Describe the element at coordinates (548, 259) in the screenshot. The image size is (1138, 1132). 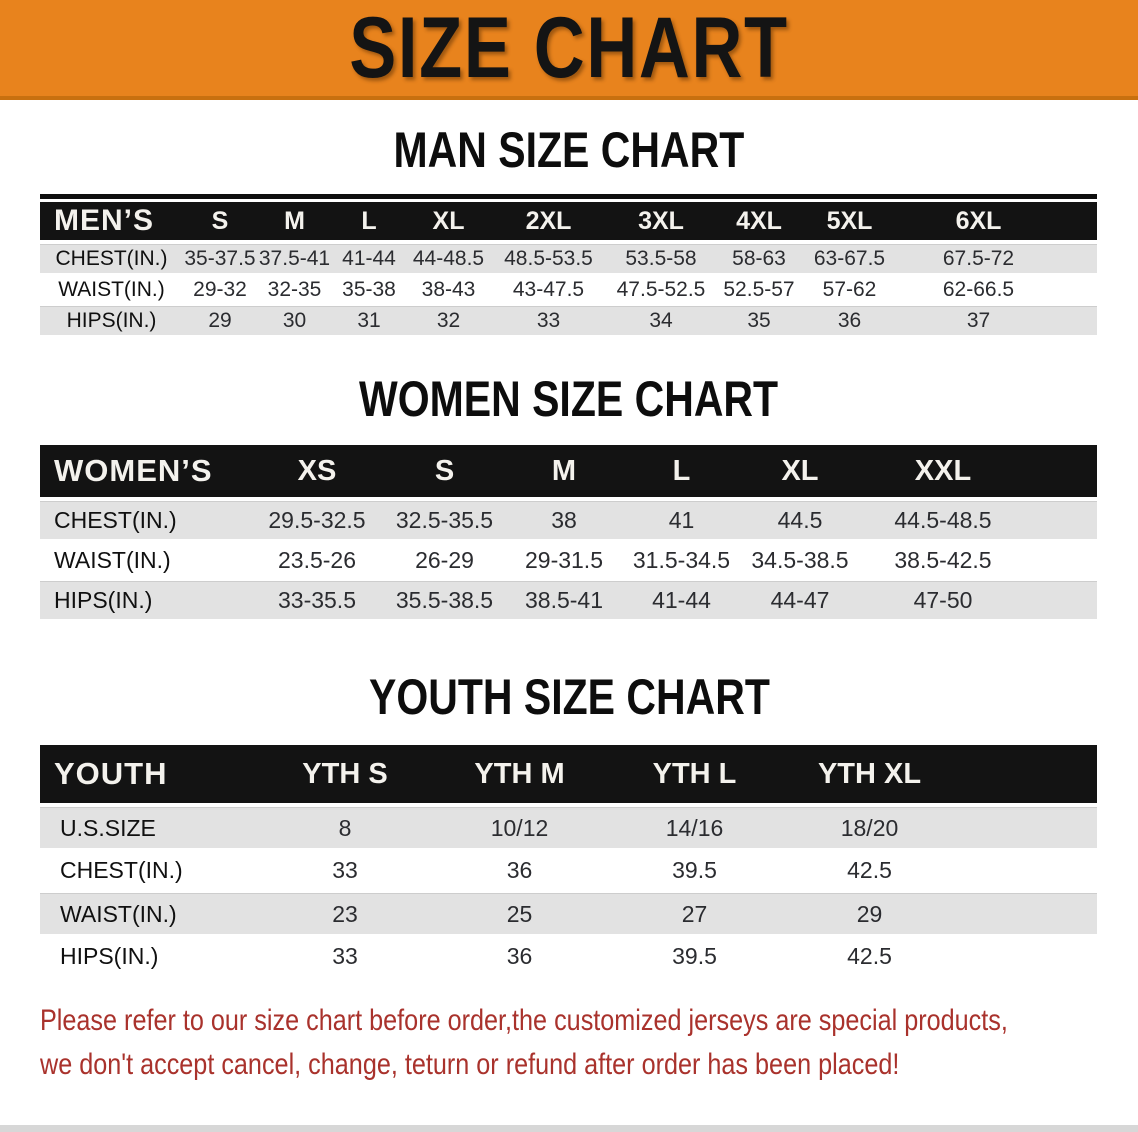
I see `size-value-cell: 48.5-53.5` at that location.